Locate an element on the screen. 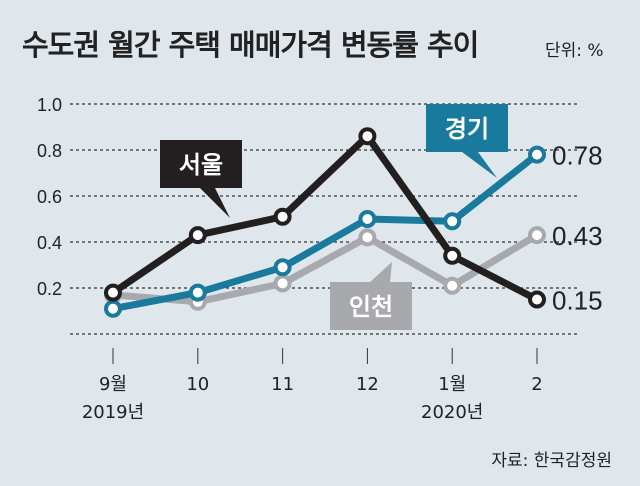  legend-label-경기: 경기 is located at coordinates (467, 129).